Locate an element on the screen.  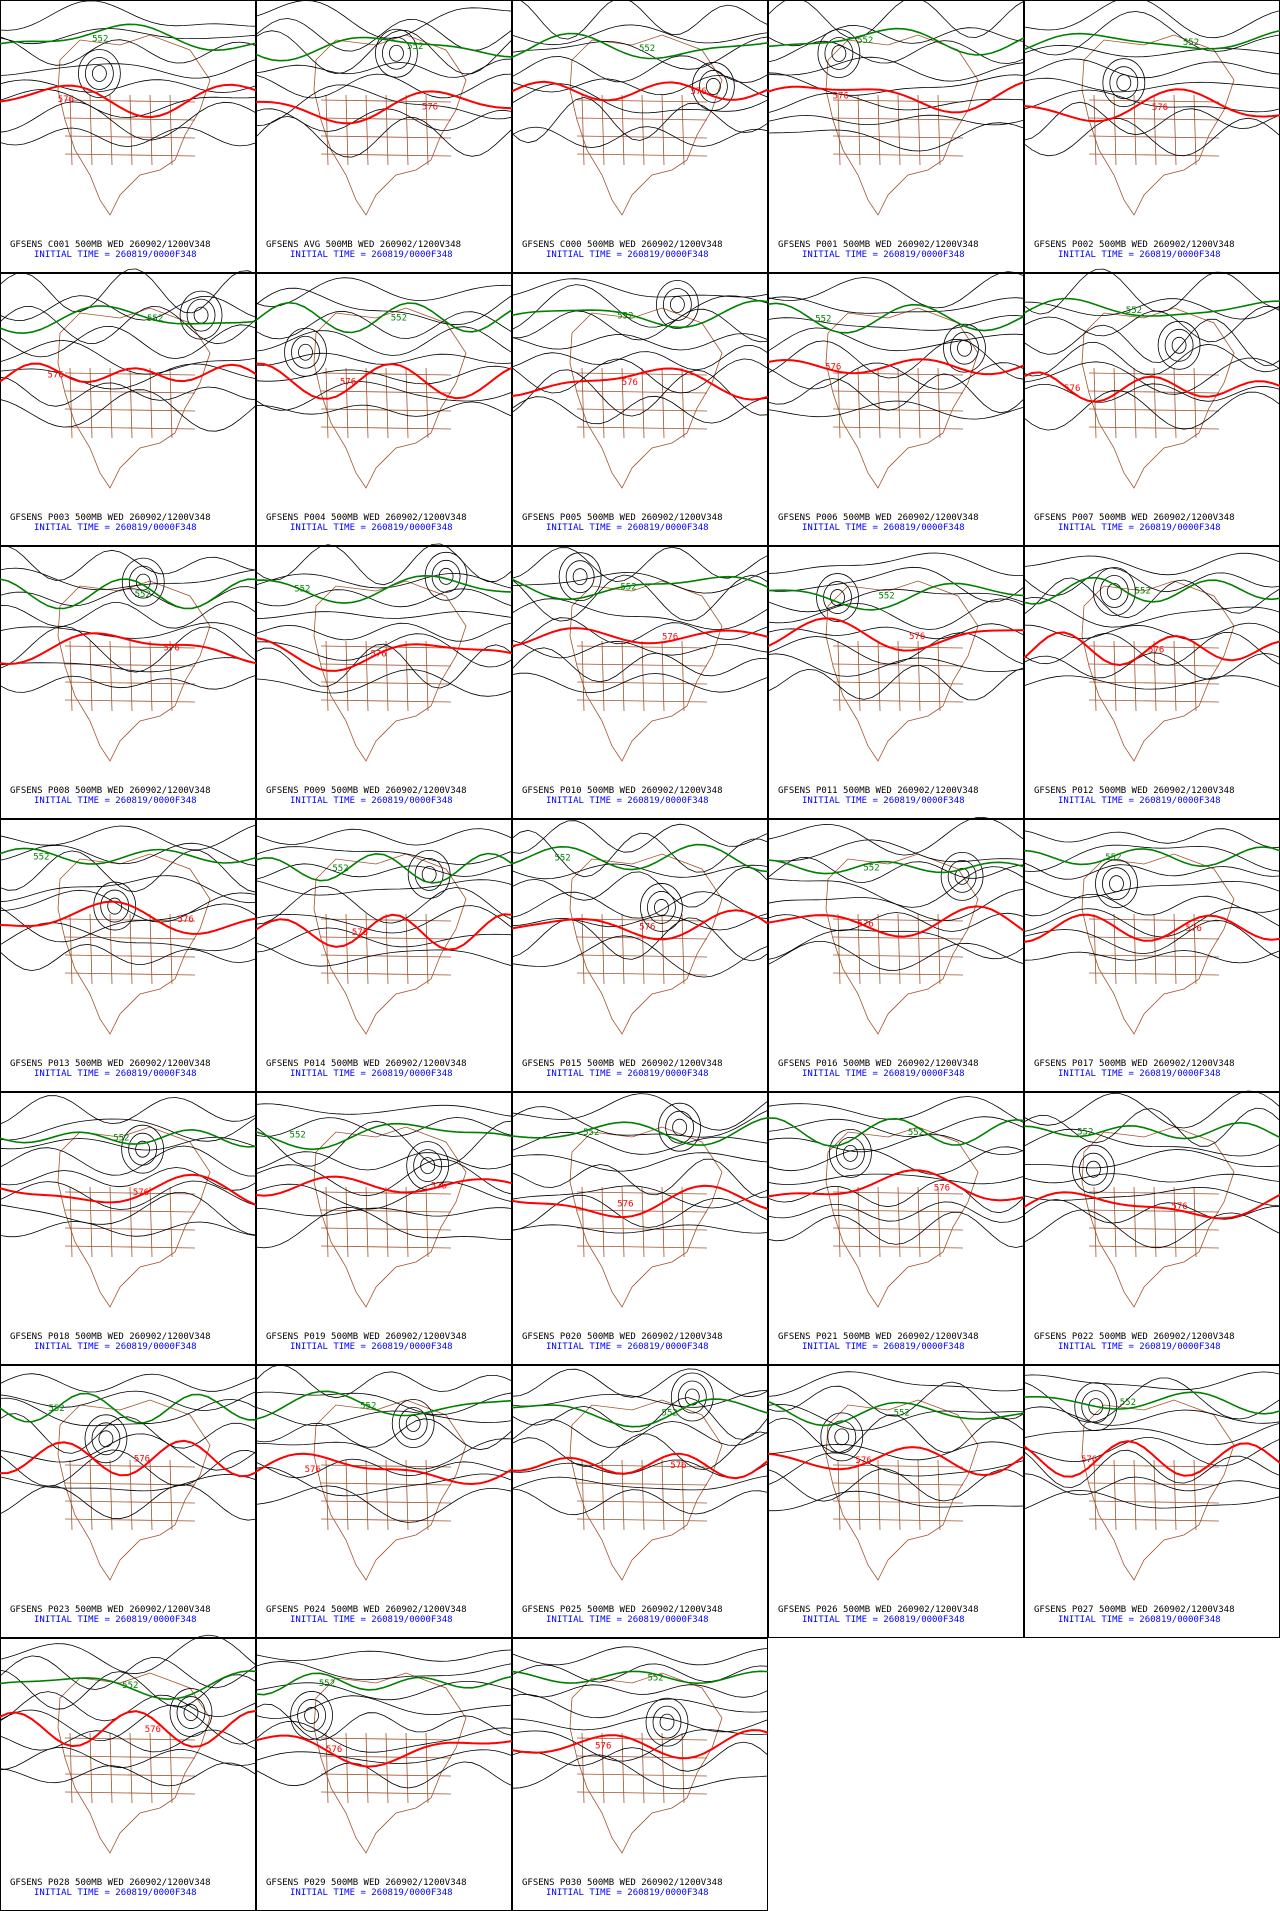
coastline is located at coordinates (134, 398).